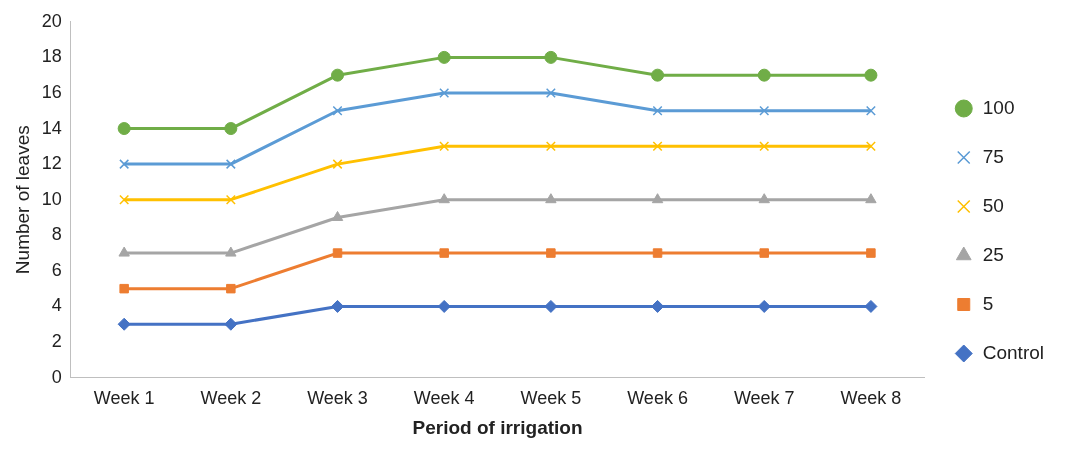 The height and width of the screenshot is (452, 1072). What do you see at coordinates (871, 398) in the screenshot?
I see `x-tick-label: Week 8` at bounding box center [871, 398].